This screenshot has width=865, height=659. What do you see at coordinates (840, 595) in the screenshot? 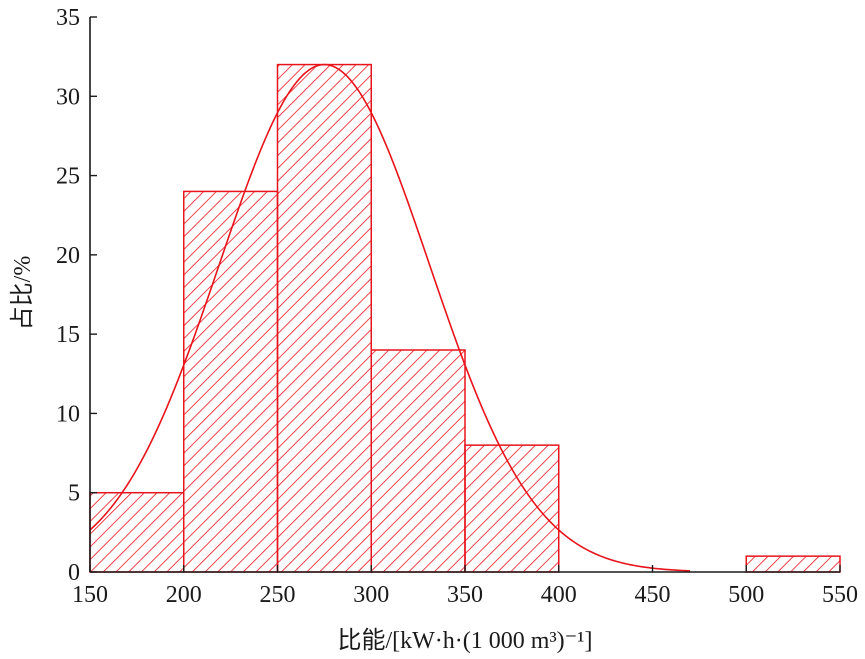
I see `x-tick-label: 550` at bounding box center [840, 595].